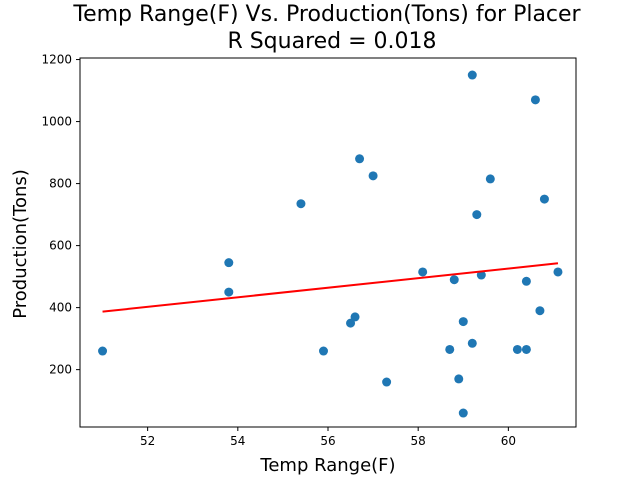  Describe the element at coordinates (56, 60) in the screenshot. I see `y-tick-label: 1200` at that location.